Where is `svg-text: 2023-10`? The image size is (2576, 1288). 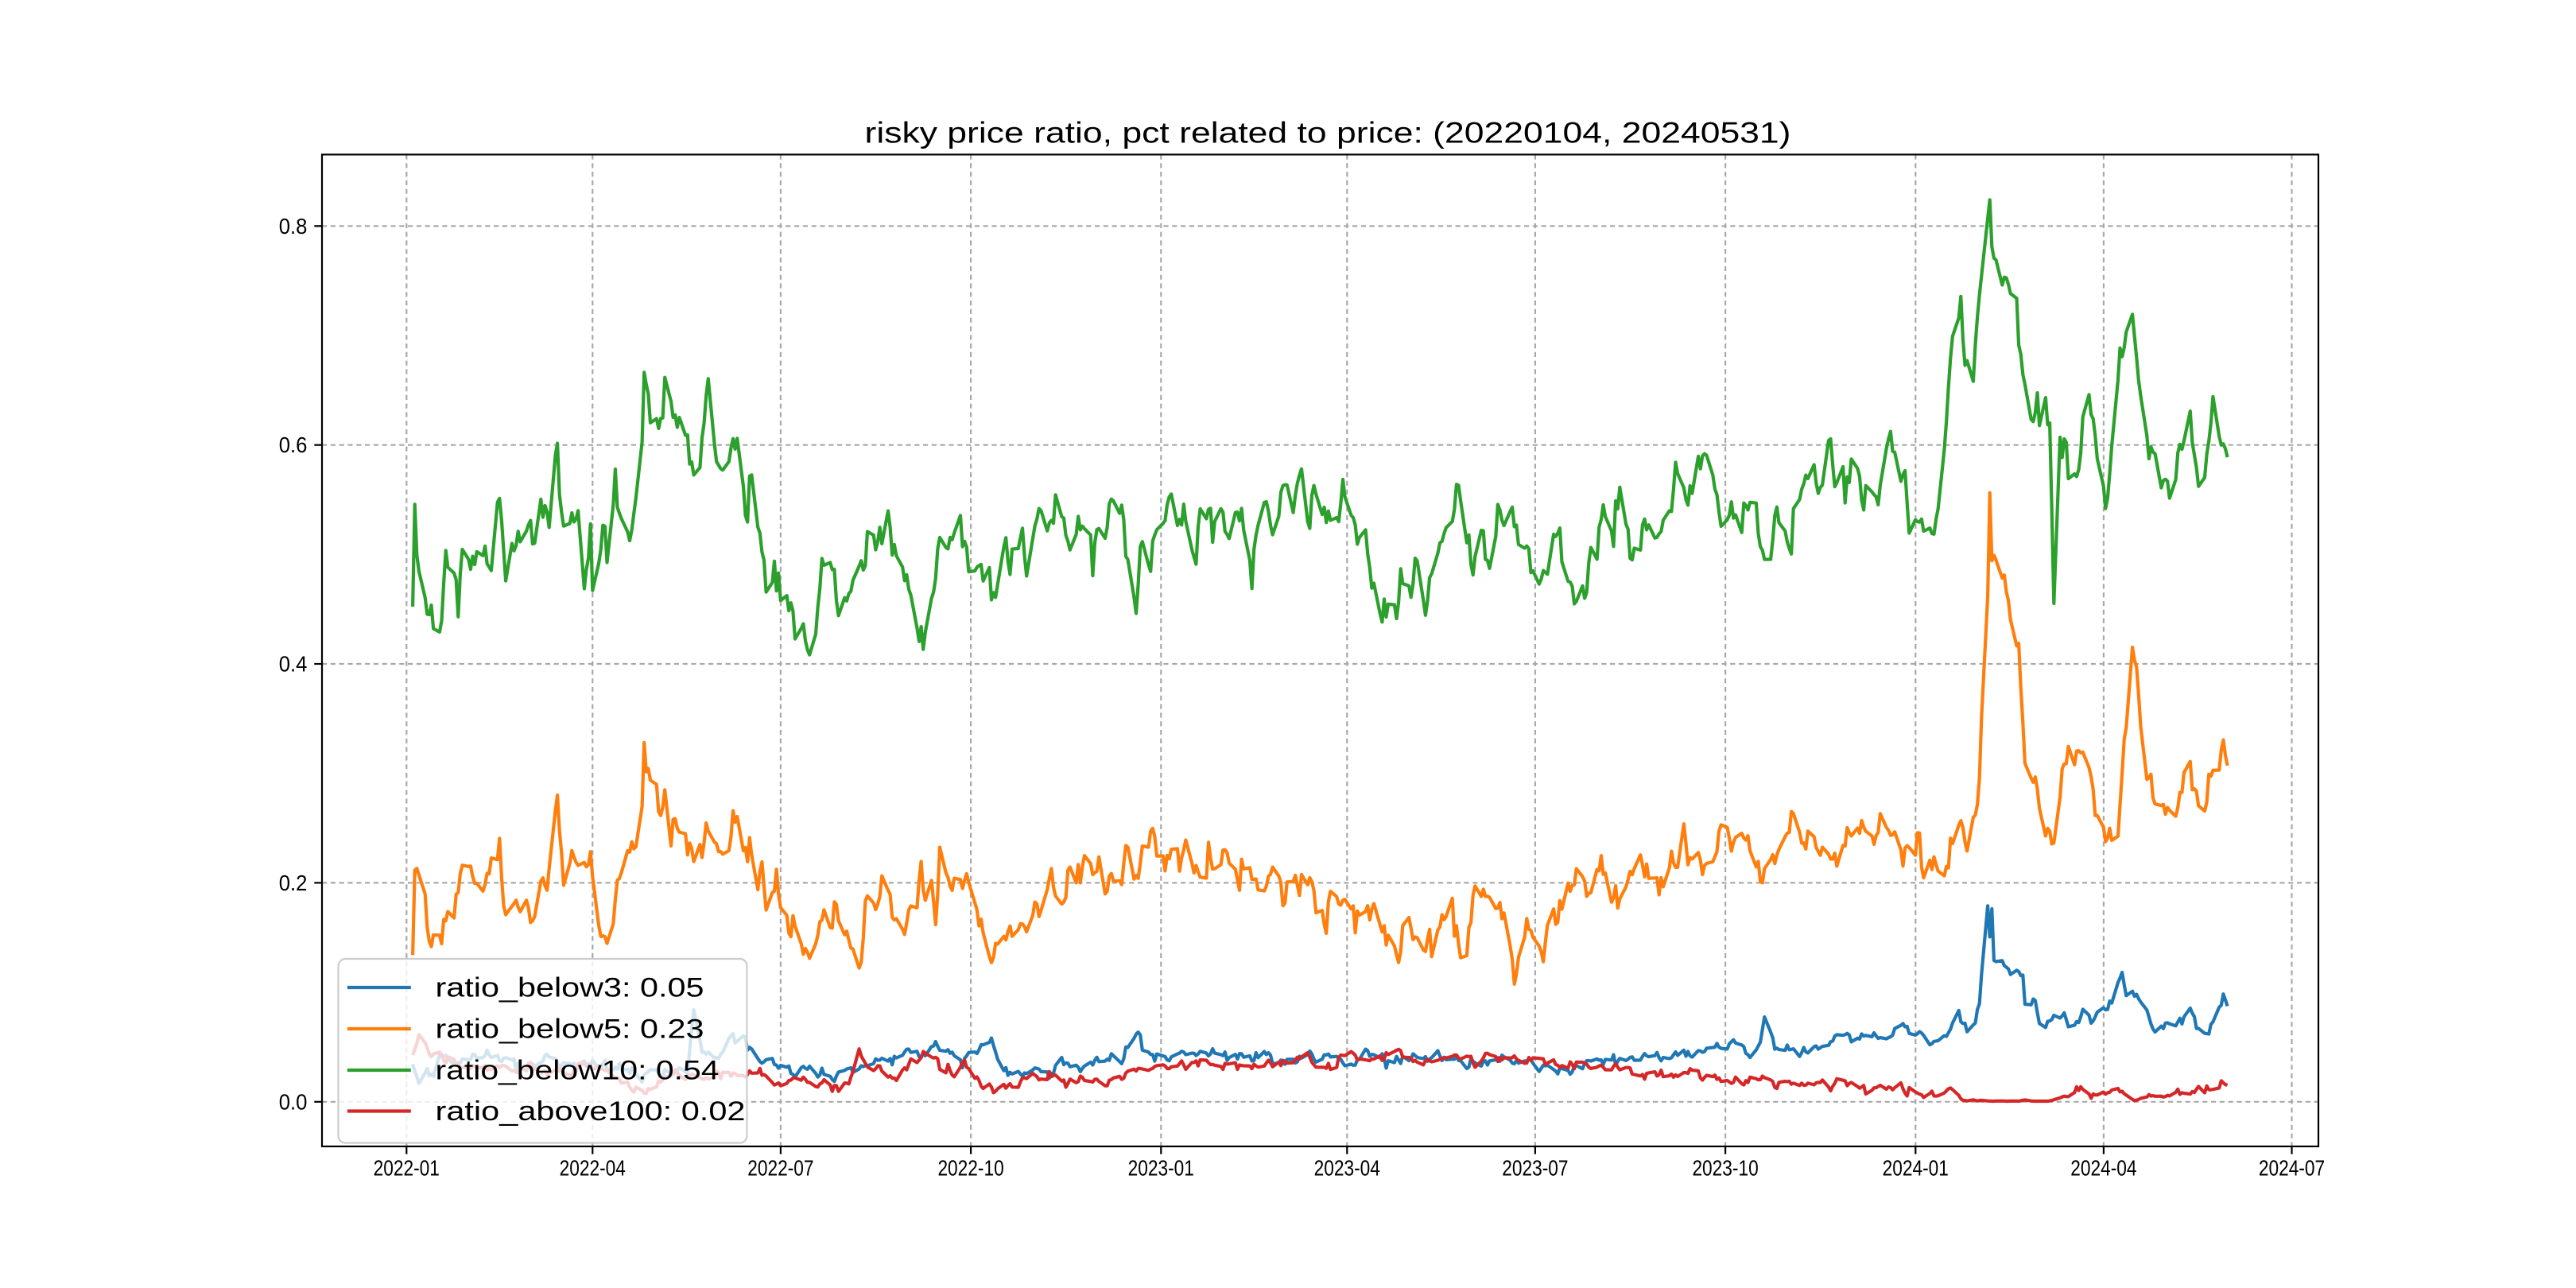
svg-text: 2023-10 is located at coordinates (1725, 1168).